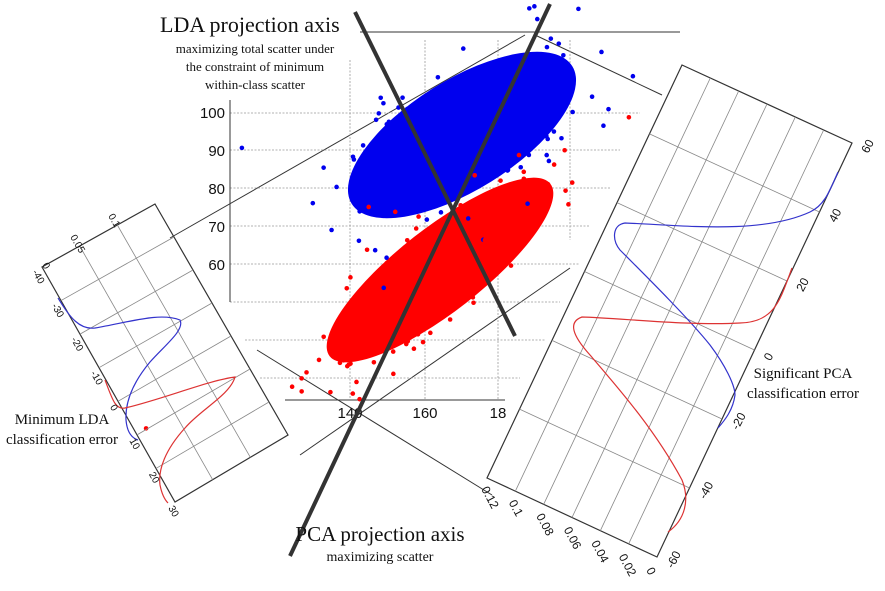 The height and width of the screenshot is (591, 885). Describe the element at coordinates (598, 65) in the screenshot. I see `guide-line` at that location.